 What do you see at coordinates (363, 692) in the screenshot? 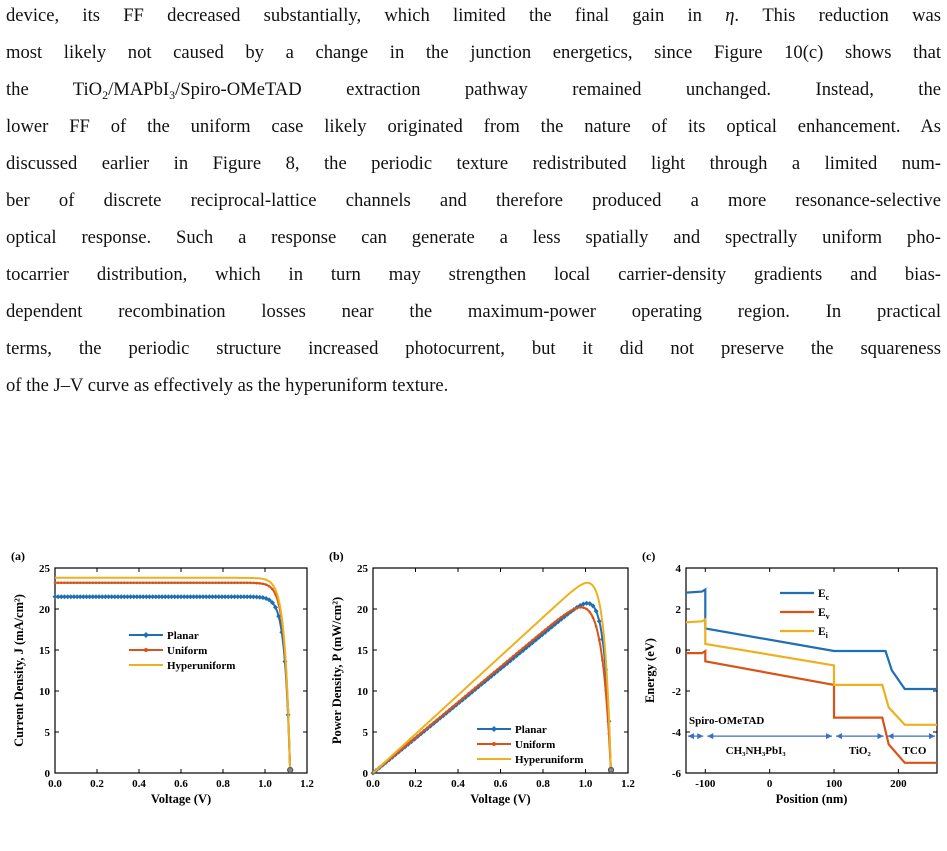
I see `y-tick-label: 10` at bounding box center [363, 692].